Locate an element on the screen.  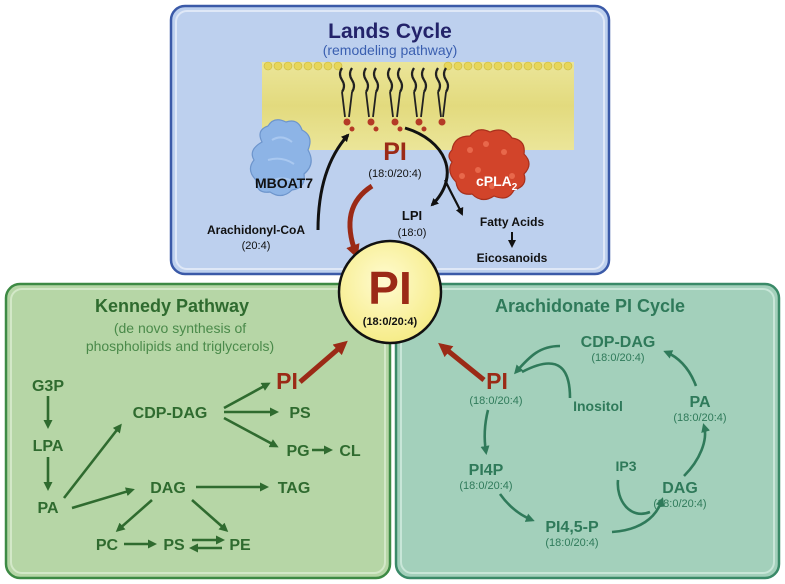
kennedy-pi-node: PI is located at coordinates (287, 381).